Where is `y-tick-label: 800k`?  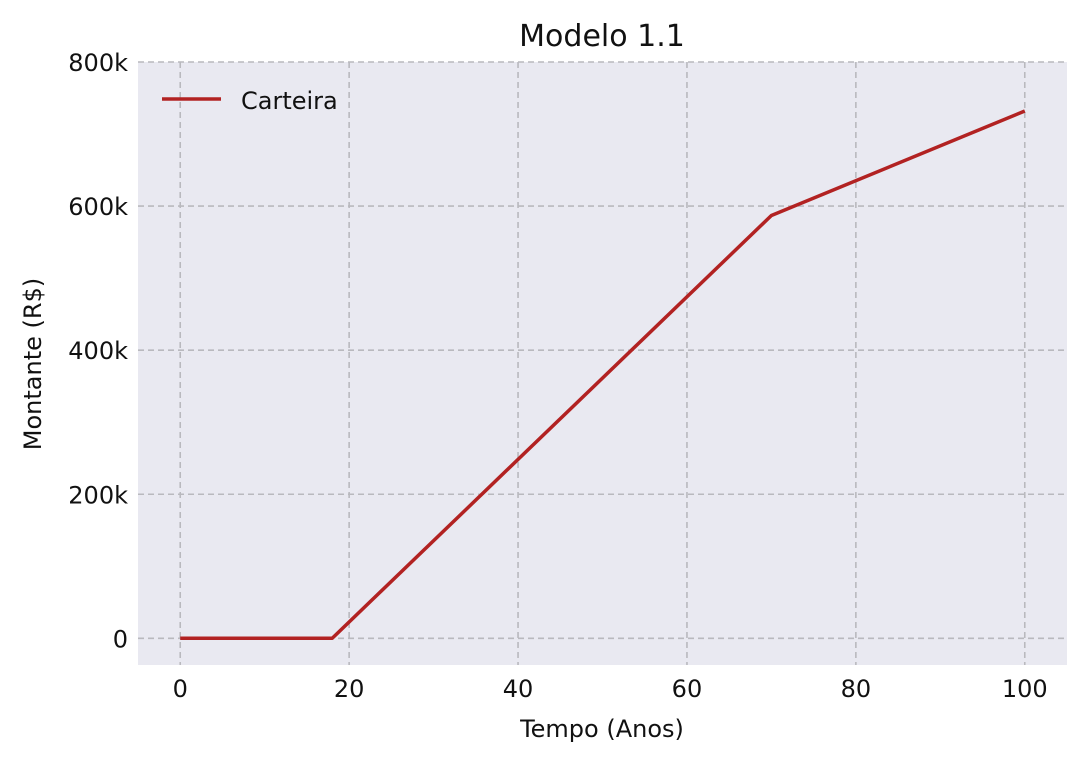
y-tick-label: 800k is located at coordinates (98, 63).